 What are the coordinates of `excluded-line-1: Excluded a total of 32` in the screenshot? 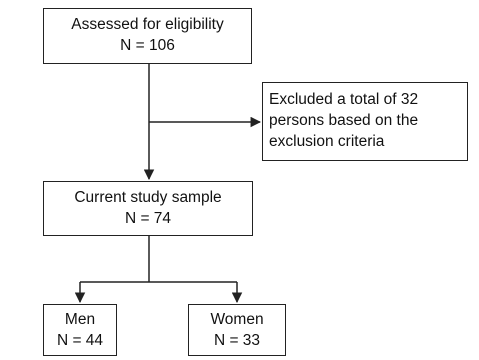 It's located at (344, 99).